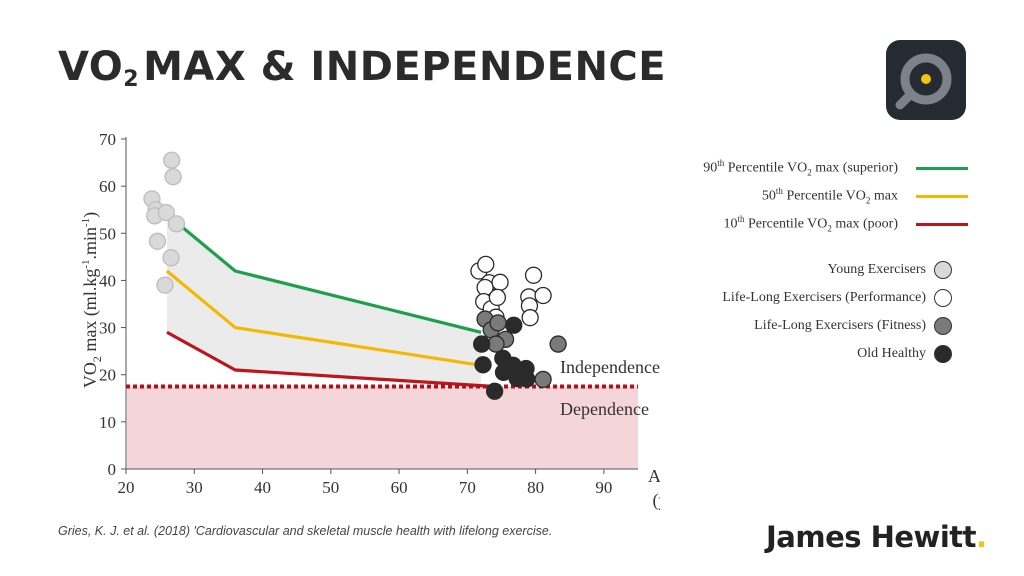  Describe the element at coordinates (262, 487) in the screenshot. I see `x-tick-label: 40` at that location.